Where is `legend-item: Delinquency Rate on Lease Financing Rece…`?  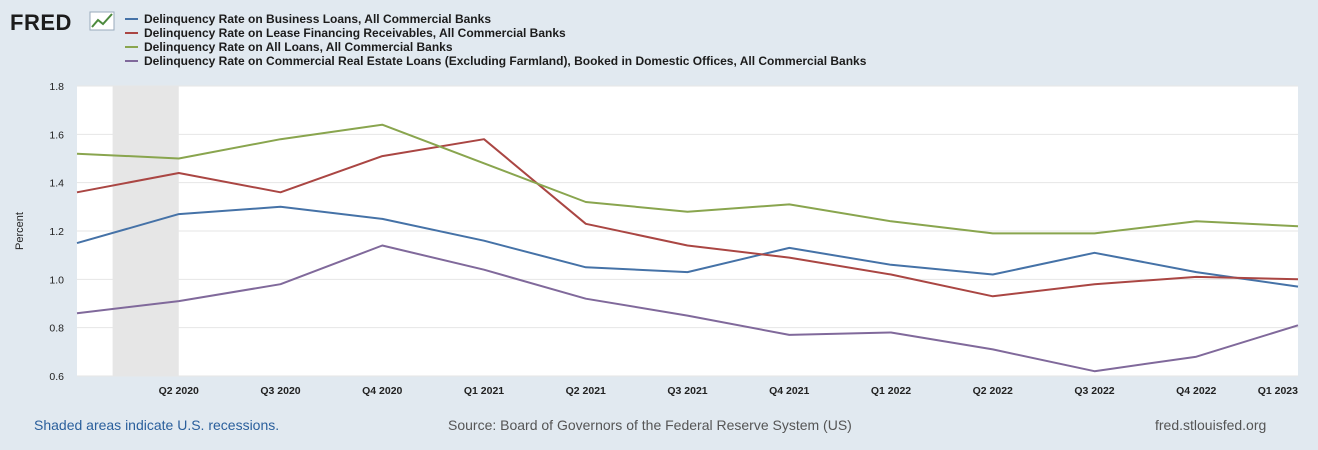 legend-item: Delinquency Rate on Lease Financing Rece… is located at coordinates (355, 33).